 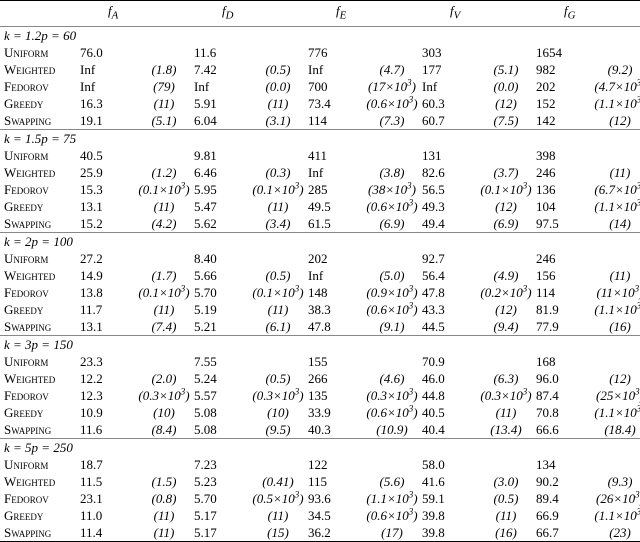 What do you see at coordinates (547, 378) in the screenshot?
I see `value-cell: 96.0` at bounding box center [547, 378].